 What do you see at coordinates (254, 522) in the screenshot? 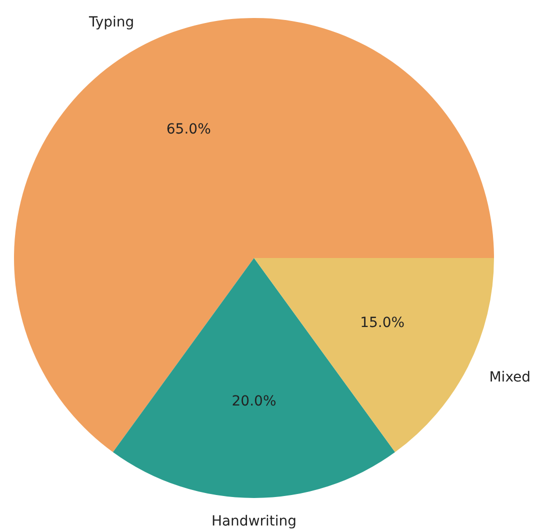
I see `slice-label: Handwriting` at bounding box center [254, 522].